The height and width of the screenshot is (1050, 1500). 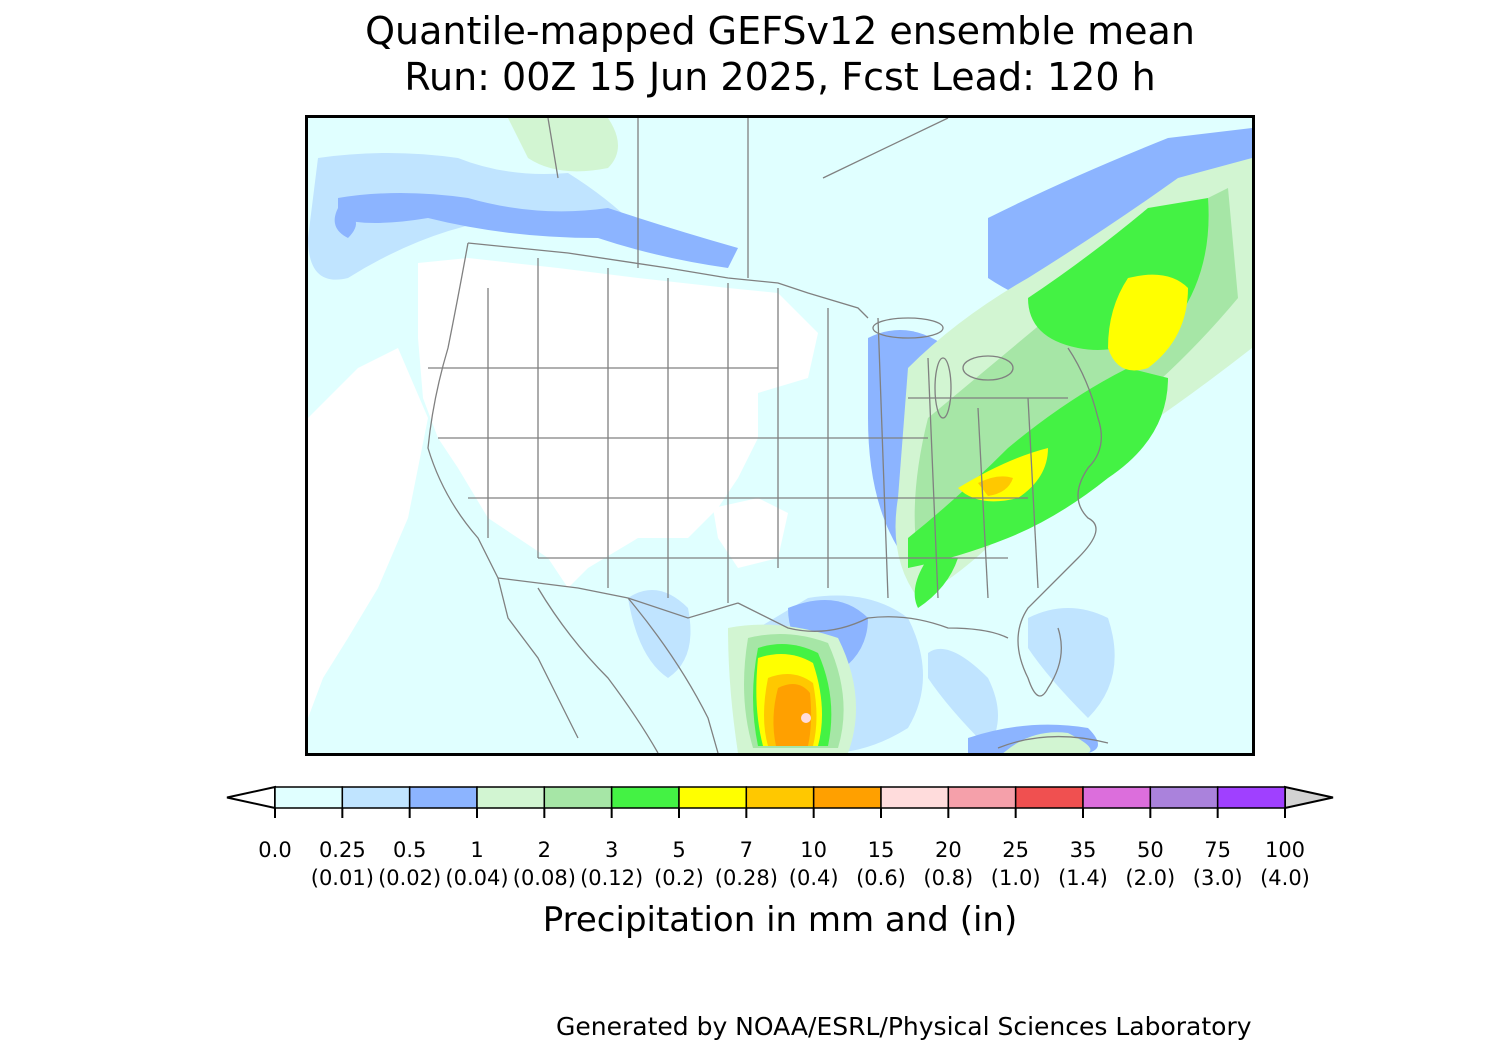 What do you see at coordinates (678, 850) in the screenshot?
I see `colorbar-tick-label-mm: 5` at bounding box center [678, 850].